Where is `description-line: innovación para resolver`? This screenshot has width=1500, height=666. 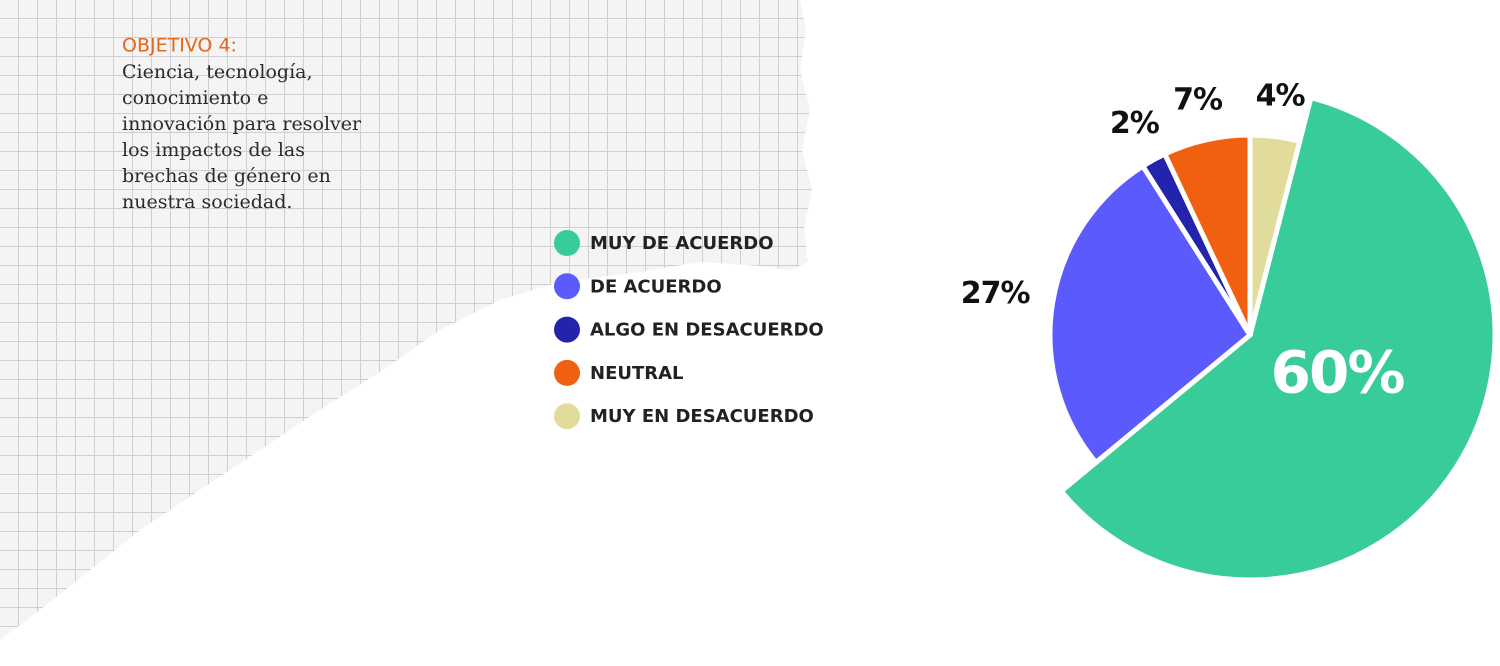
description-line: innovación para resolver is located at coordinates (242, 124).